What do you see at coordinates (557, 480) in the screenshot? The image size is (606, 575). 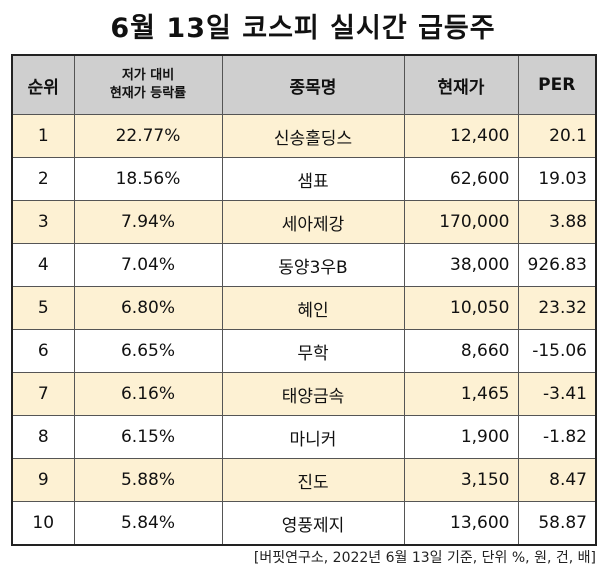 I see `cell-per: 8.47` at bounding box center [557, 480].